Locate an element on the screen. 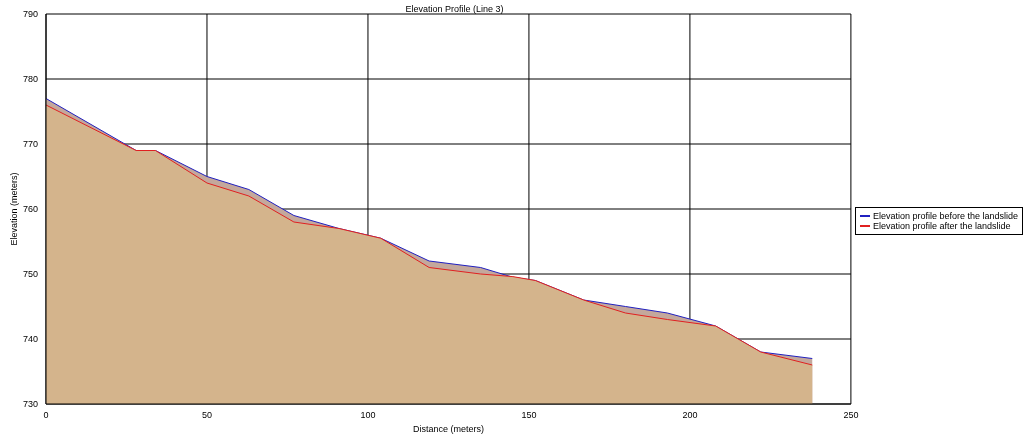 The width and height of the screenshot is (1023, 434). chart-title: Elevation Profile (Line 3) is located at coordinates (454, 9).